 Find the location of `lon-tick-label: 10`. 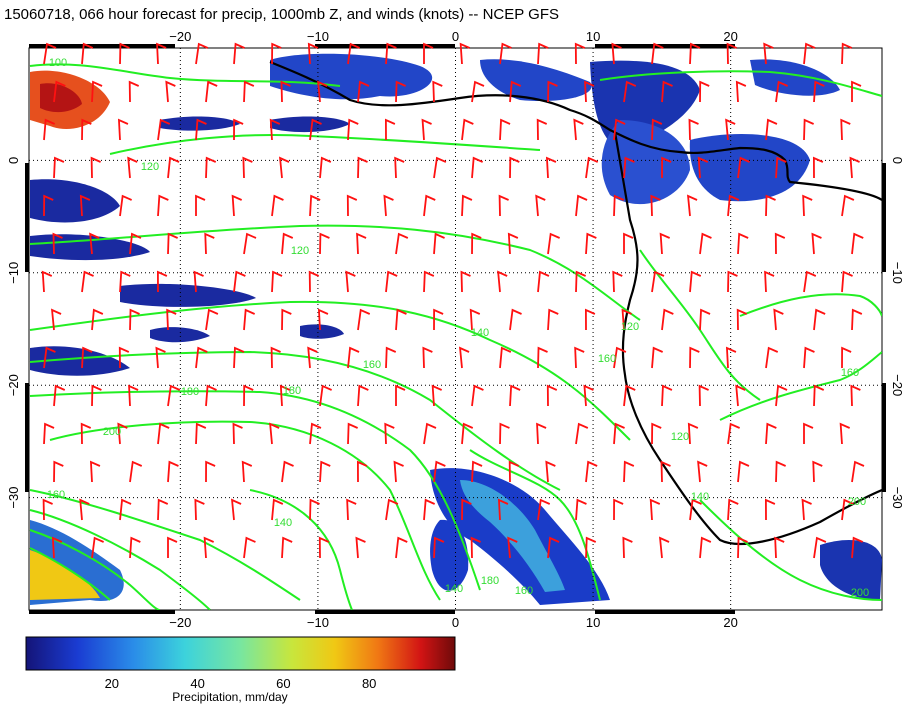

lon-tick-label: 10 is located at coordinates (593, 622).